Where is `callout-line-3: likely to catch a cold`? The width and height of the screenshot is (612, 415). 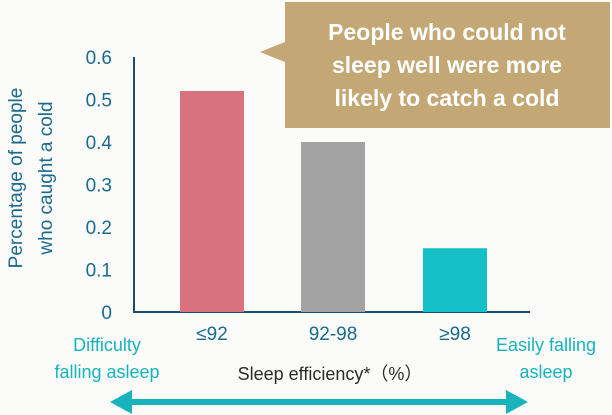 callout-line-3: likely to catch a cold is located at coordinates (447, 98).